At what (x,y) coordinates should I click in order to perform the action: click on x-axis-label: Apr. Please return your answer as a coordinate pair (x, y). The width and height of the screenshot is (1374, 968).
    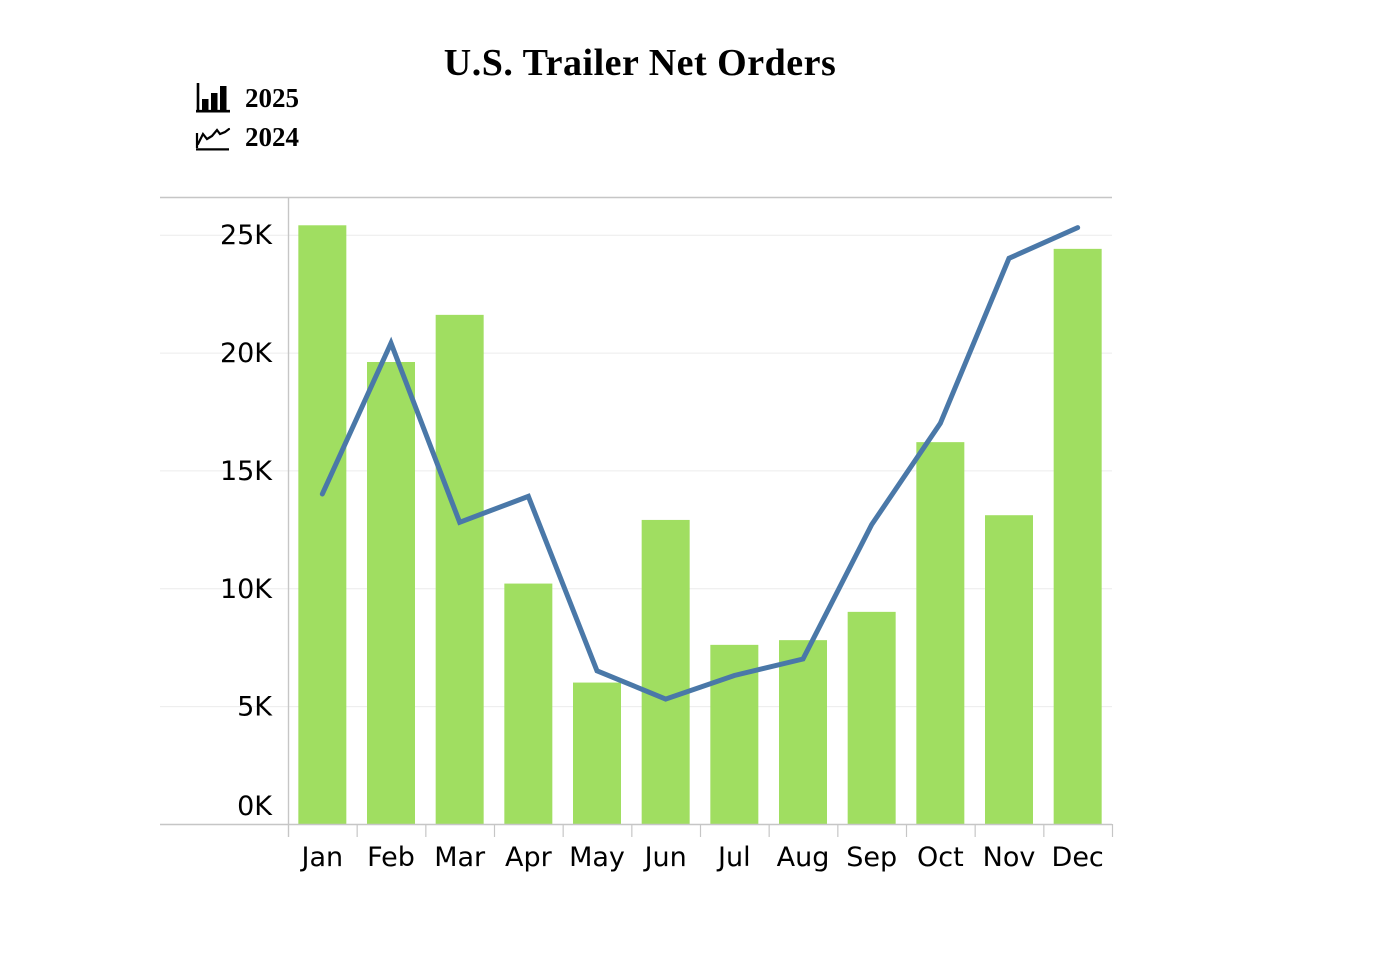
    Looking at the image, I should click on (529, 857).